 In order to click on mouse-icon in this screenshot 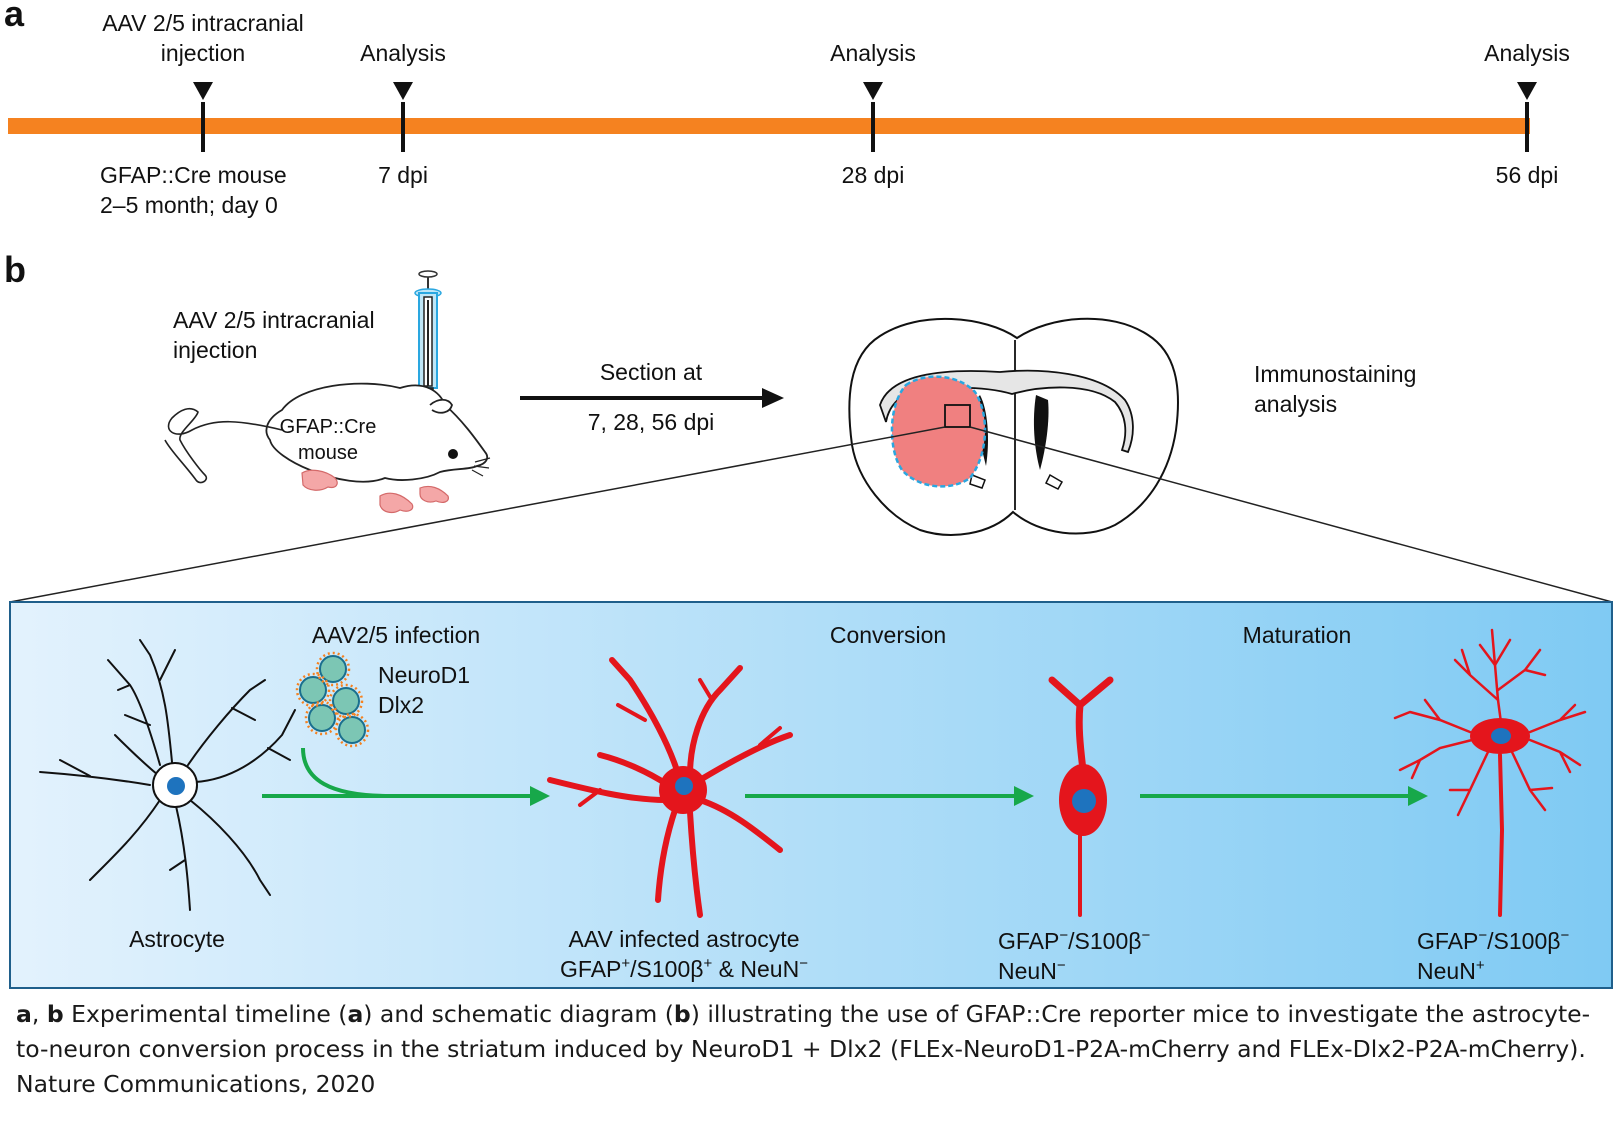, I will do `click(327, 433)`.